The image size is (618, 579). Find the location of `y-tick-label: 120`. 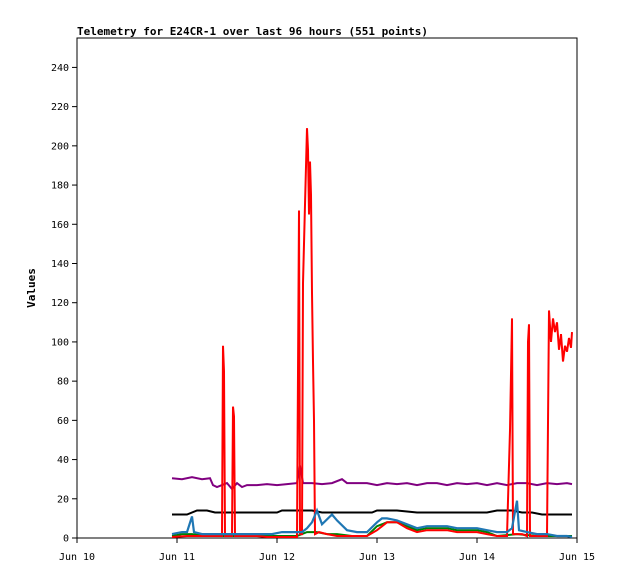

y-tick-label: 120 is located at coordinates (60, 303).